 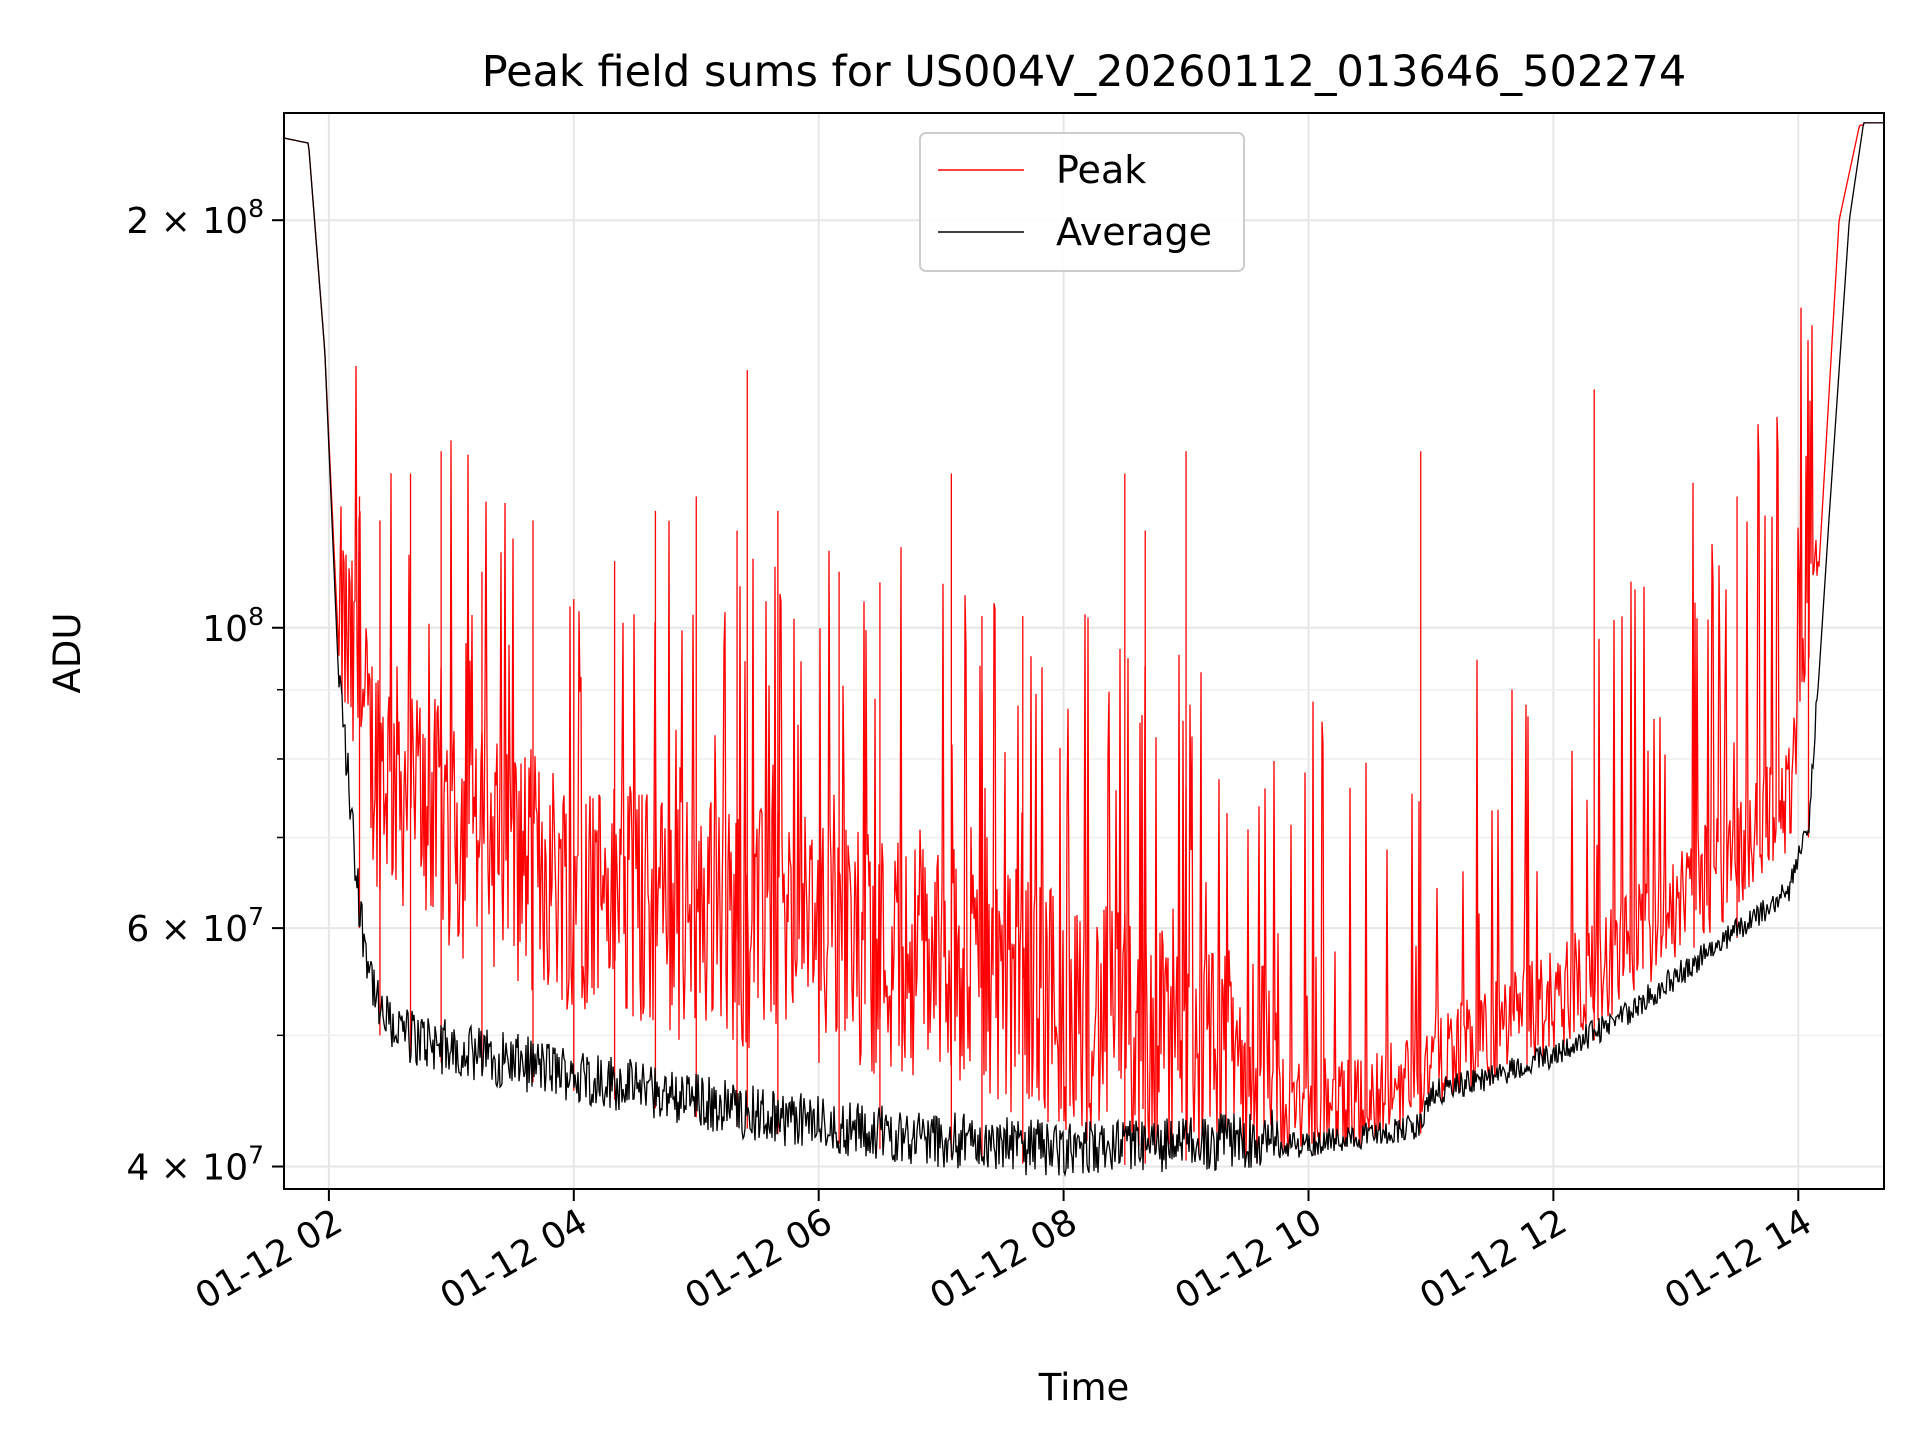 I want to click on x-axis-label: Time, so click(x=1084, y=1387).